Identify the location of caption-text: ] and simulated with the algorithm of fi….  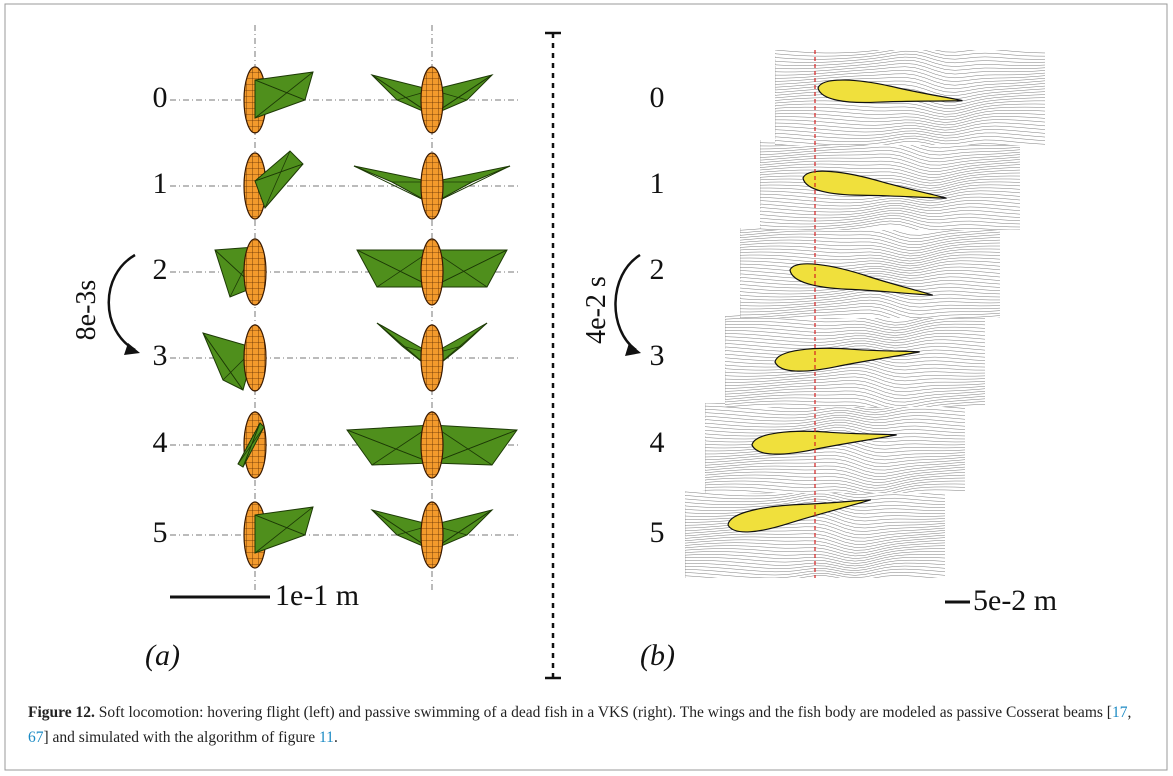
(181, 737).